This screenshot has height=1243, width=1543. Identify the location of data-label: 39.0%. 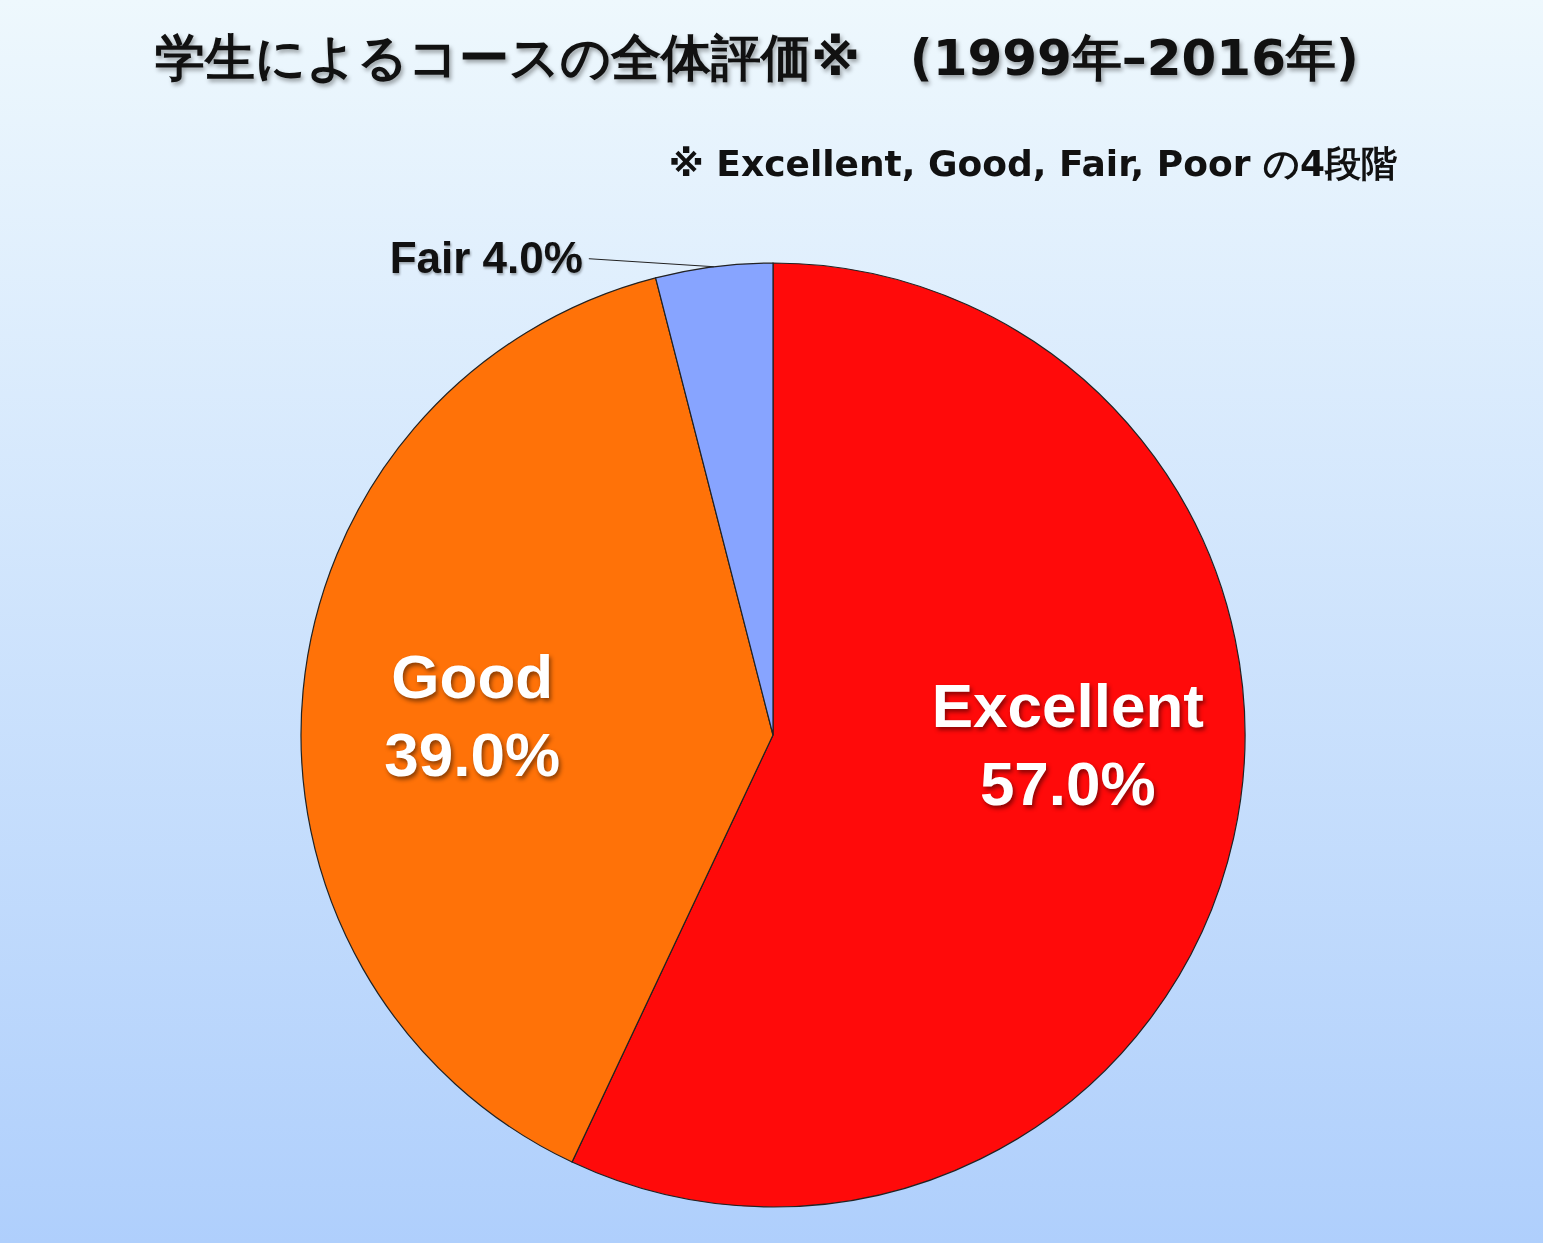
(472, 755).